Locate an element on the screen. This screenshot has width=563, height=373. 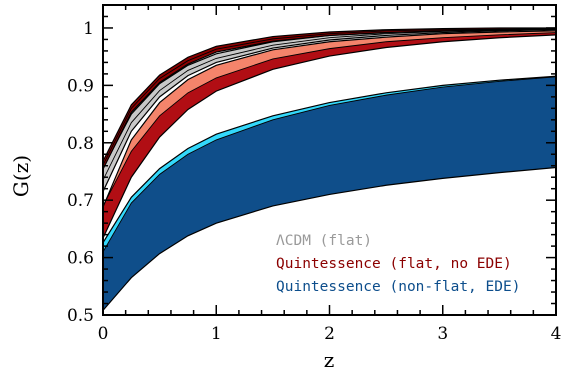
y-tick-label: 0.7 is located at coordinates (80, 201).